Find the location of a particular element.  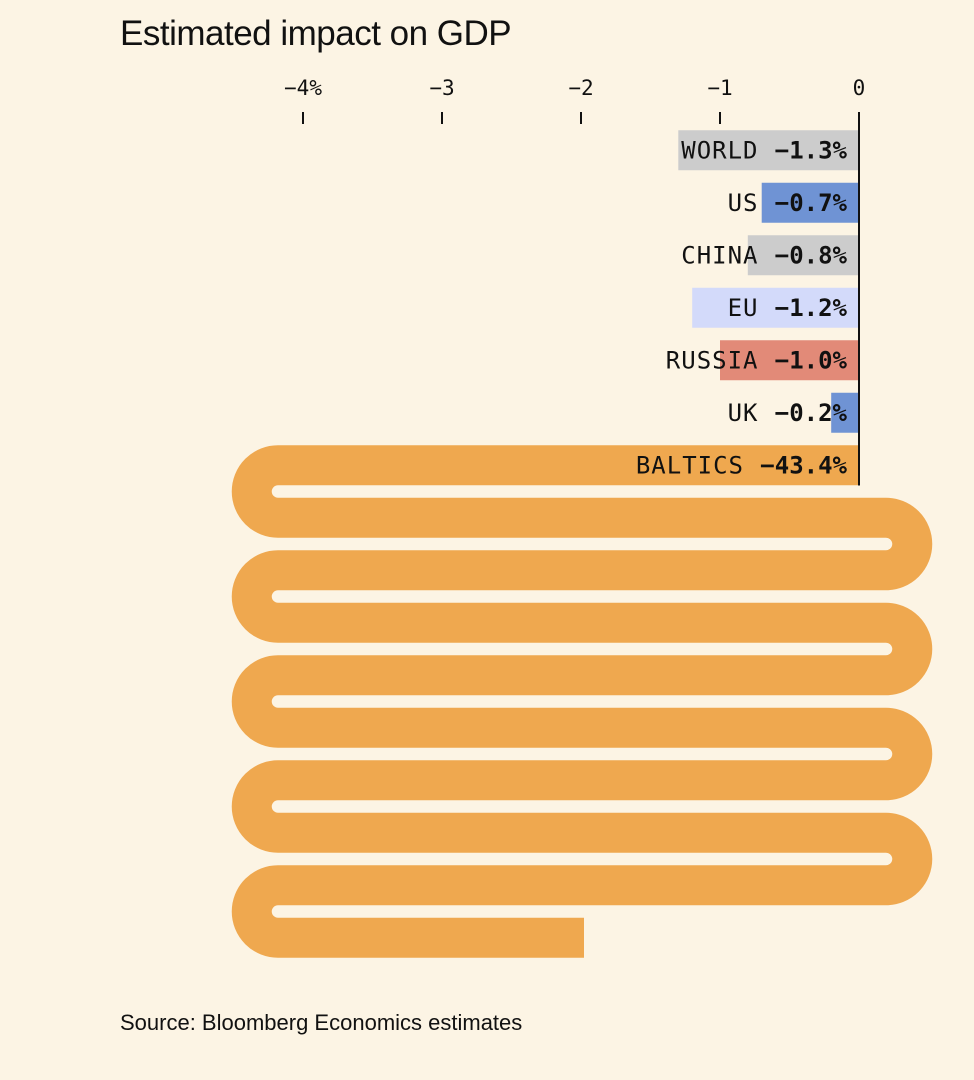

bar-russia is located at coordinates (789, 360).